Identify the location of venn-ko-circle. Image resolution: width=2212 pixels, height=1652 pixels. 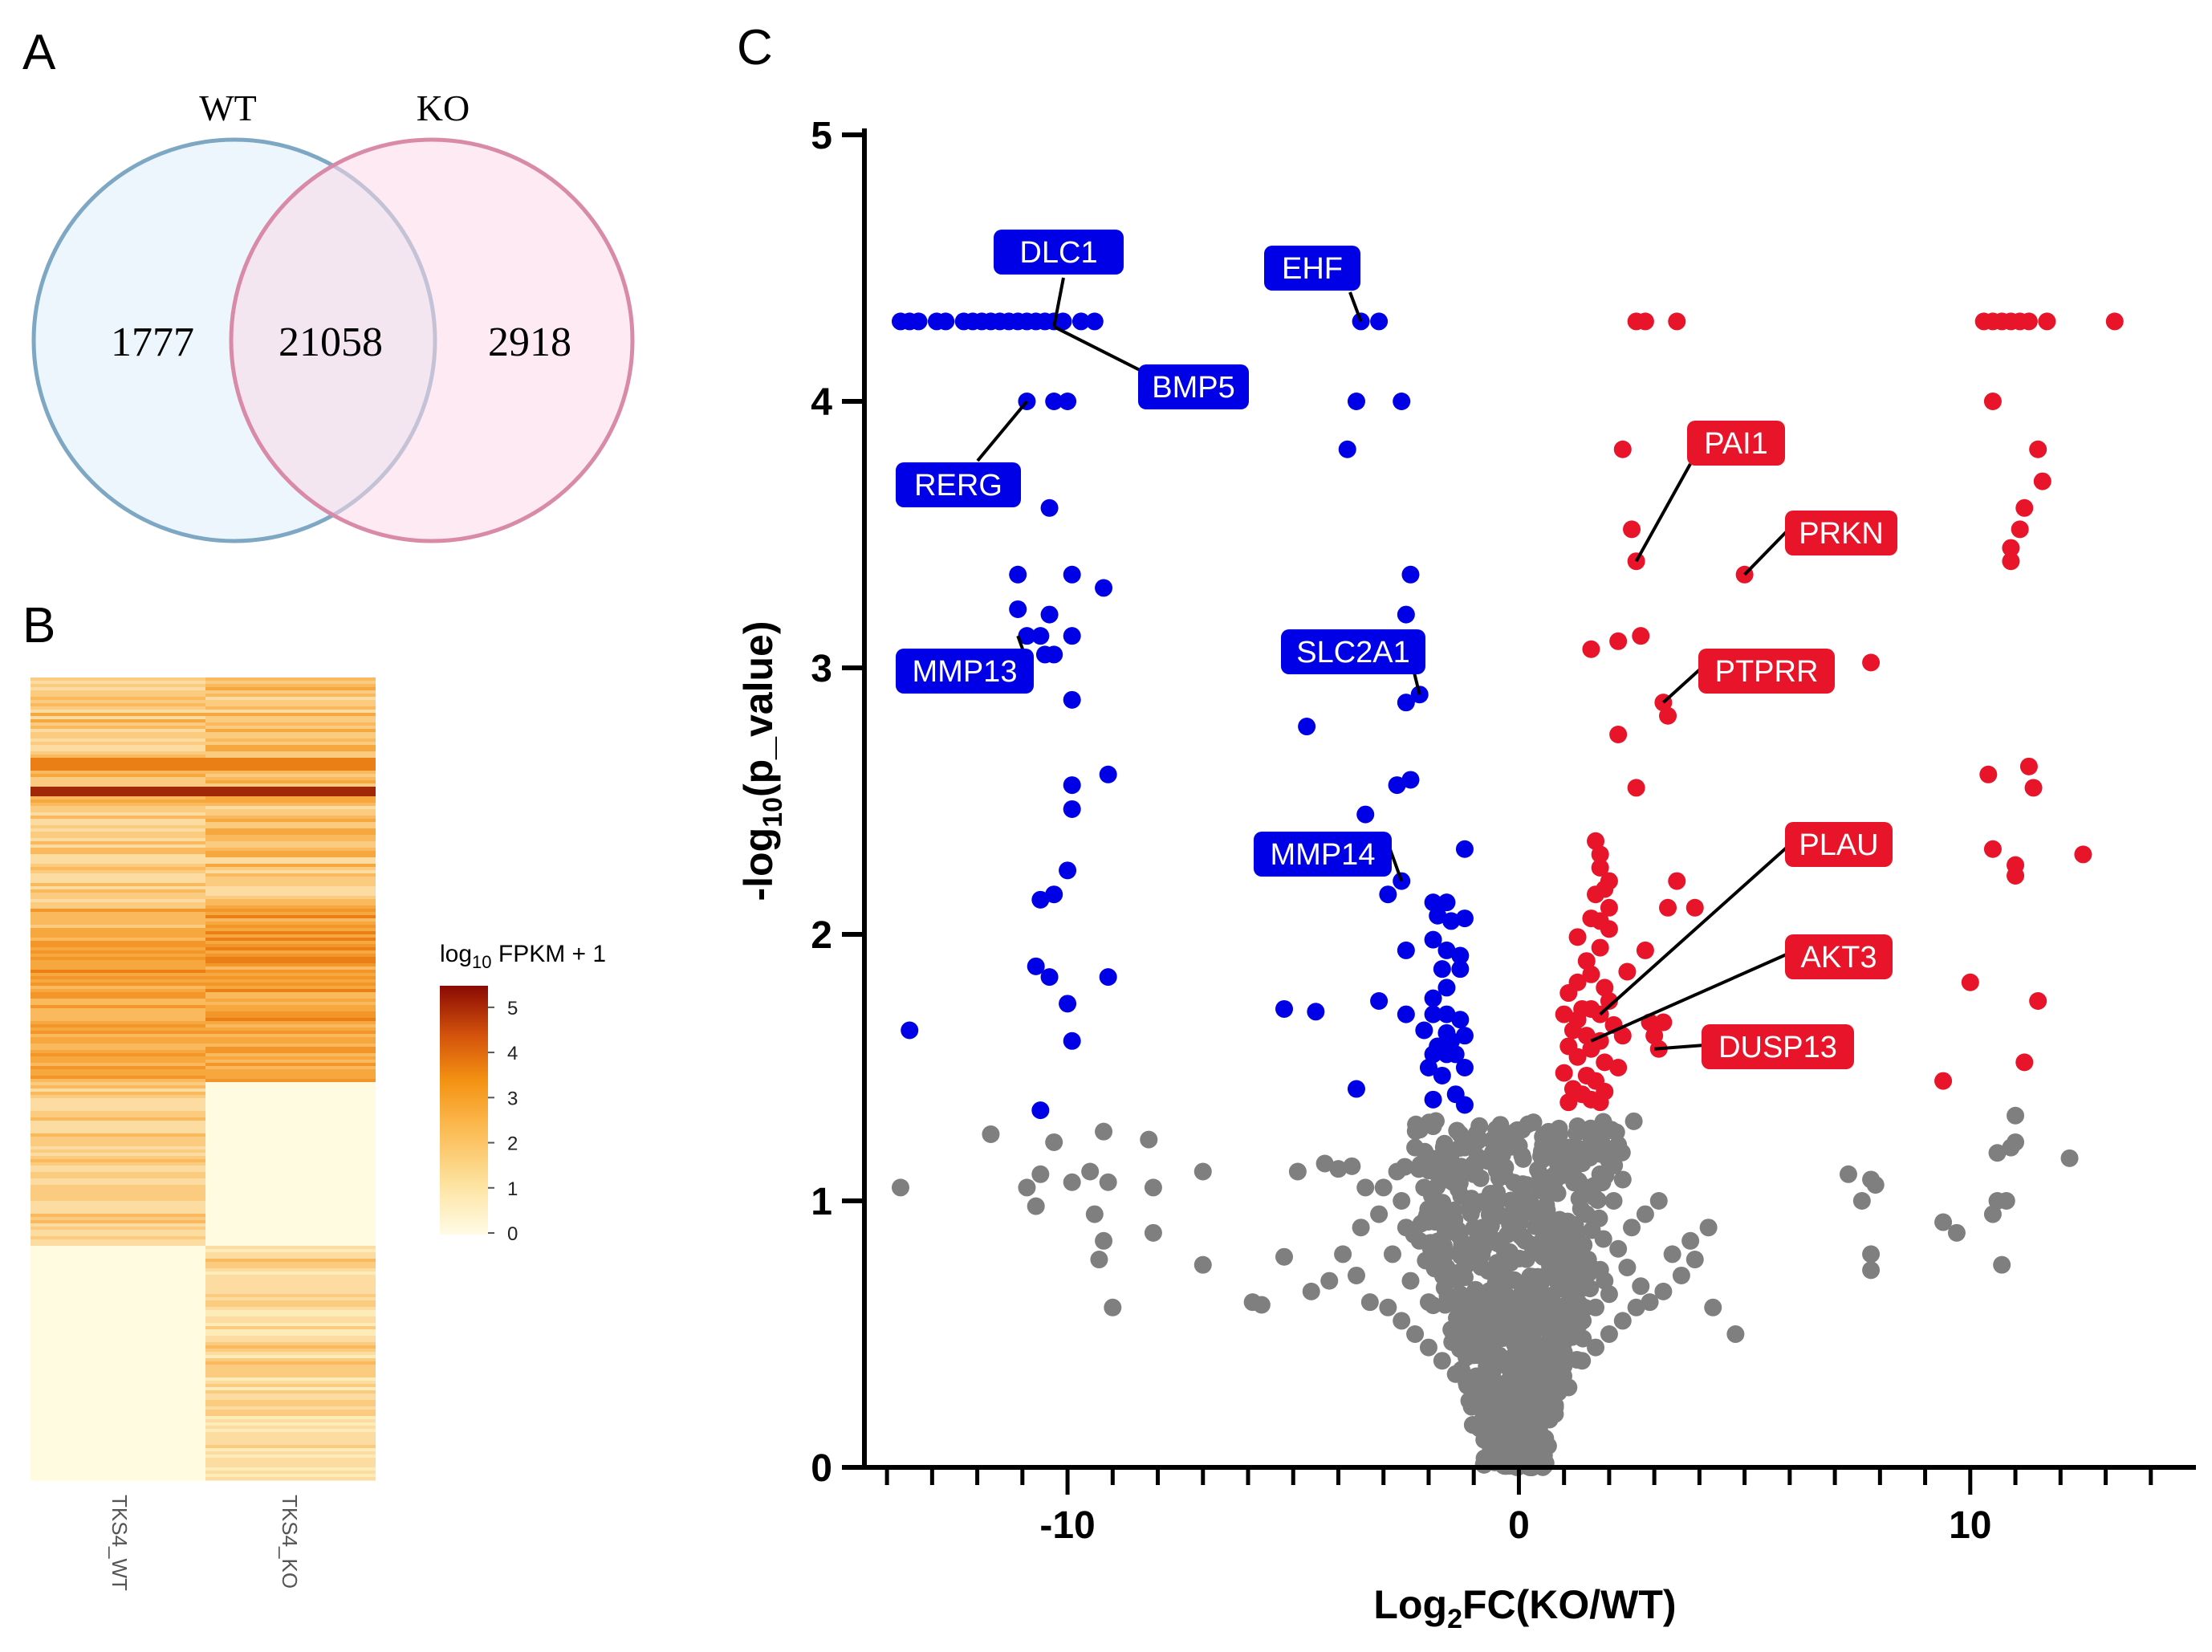
(432, 340).